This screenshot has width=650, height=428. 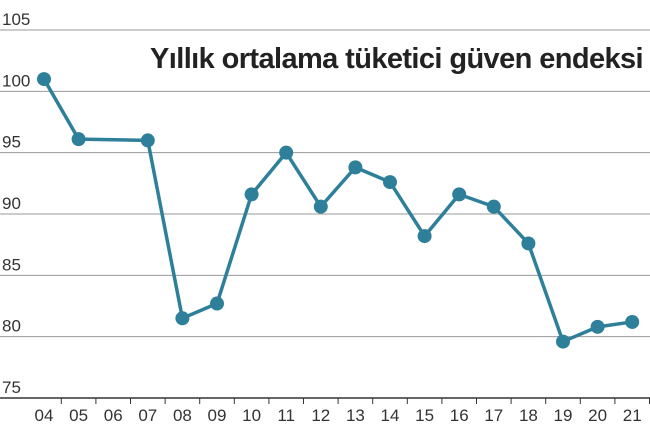 I want to click on x-tick-label: 18, so click(x=528, y=415).